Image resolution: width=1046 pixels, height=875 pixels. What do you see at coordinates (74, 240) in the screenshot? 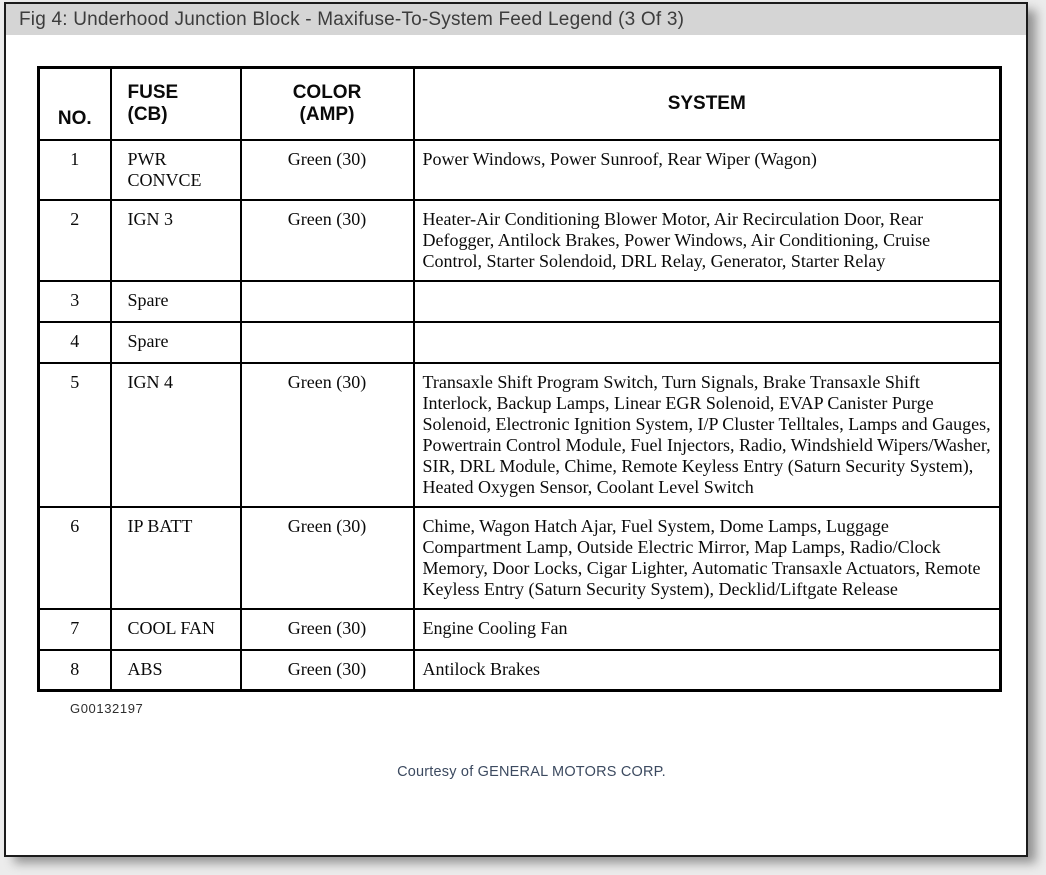
I see `cell-no: 2` at bounding box center [74, 240].